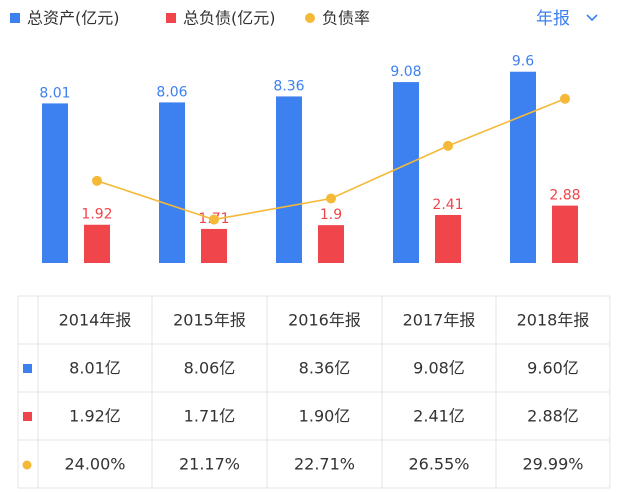 Image resolution: width=627 pixels, height=492 pixels. I want to click on table-cell: 21.17%, so click(209, 464).